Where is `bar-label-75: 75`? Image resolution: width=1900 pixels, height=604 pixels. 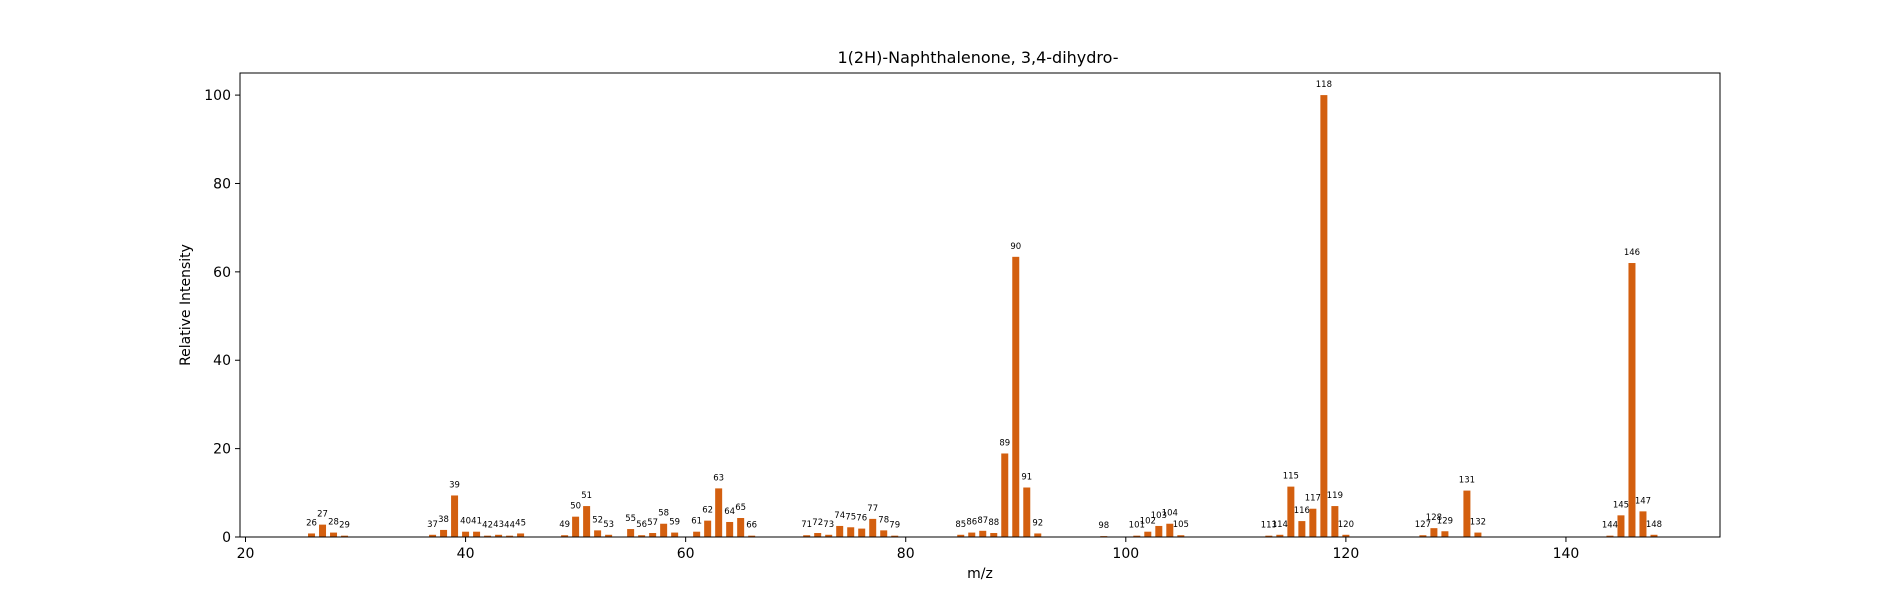 bar-label-75: 75 is located at coordinates (850, 517).